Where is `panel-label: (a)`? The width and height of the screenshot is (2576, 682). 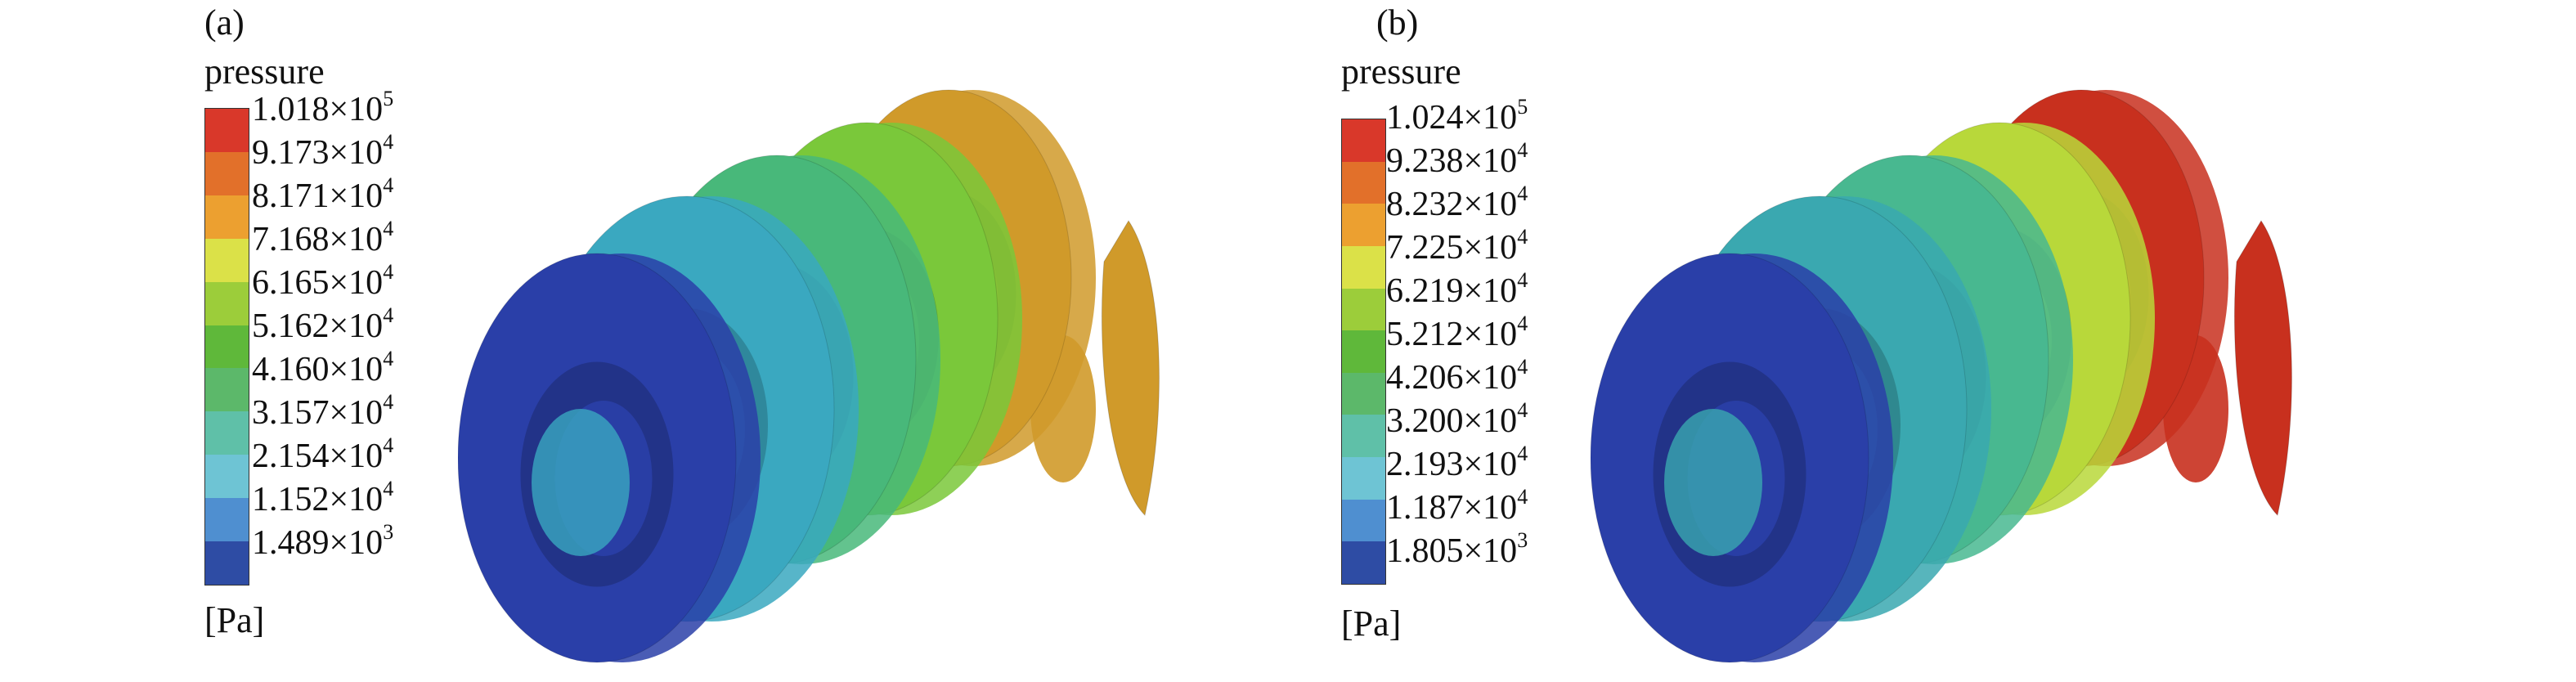
panel-label: (a) is located at coordinates (224, 22).